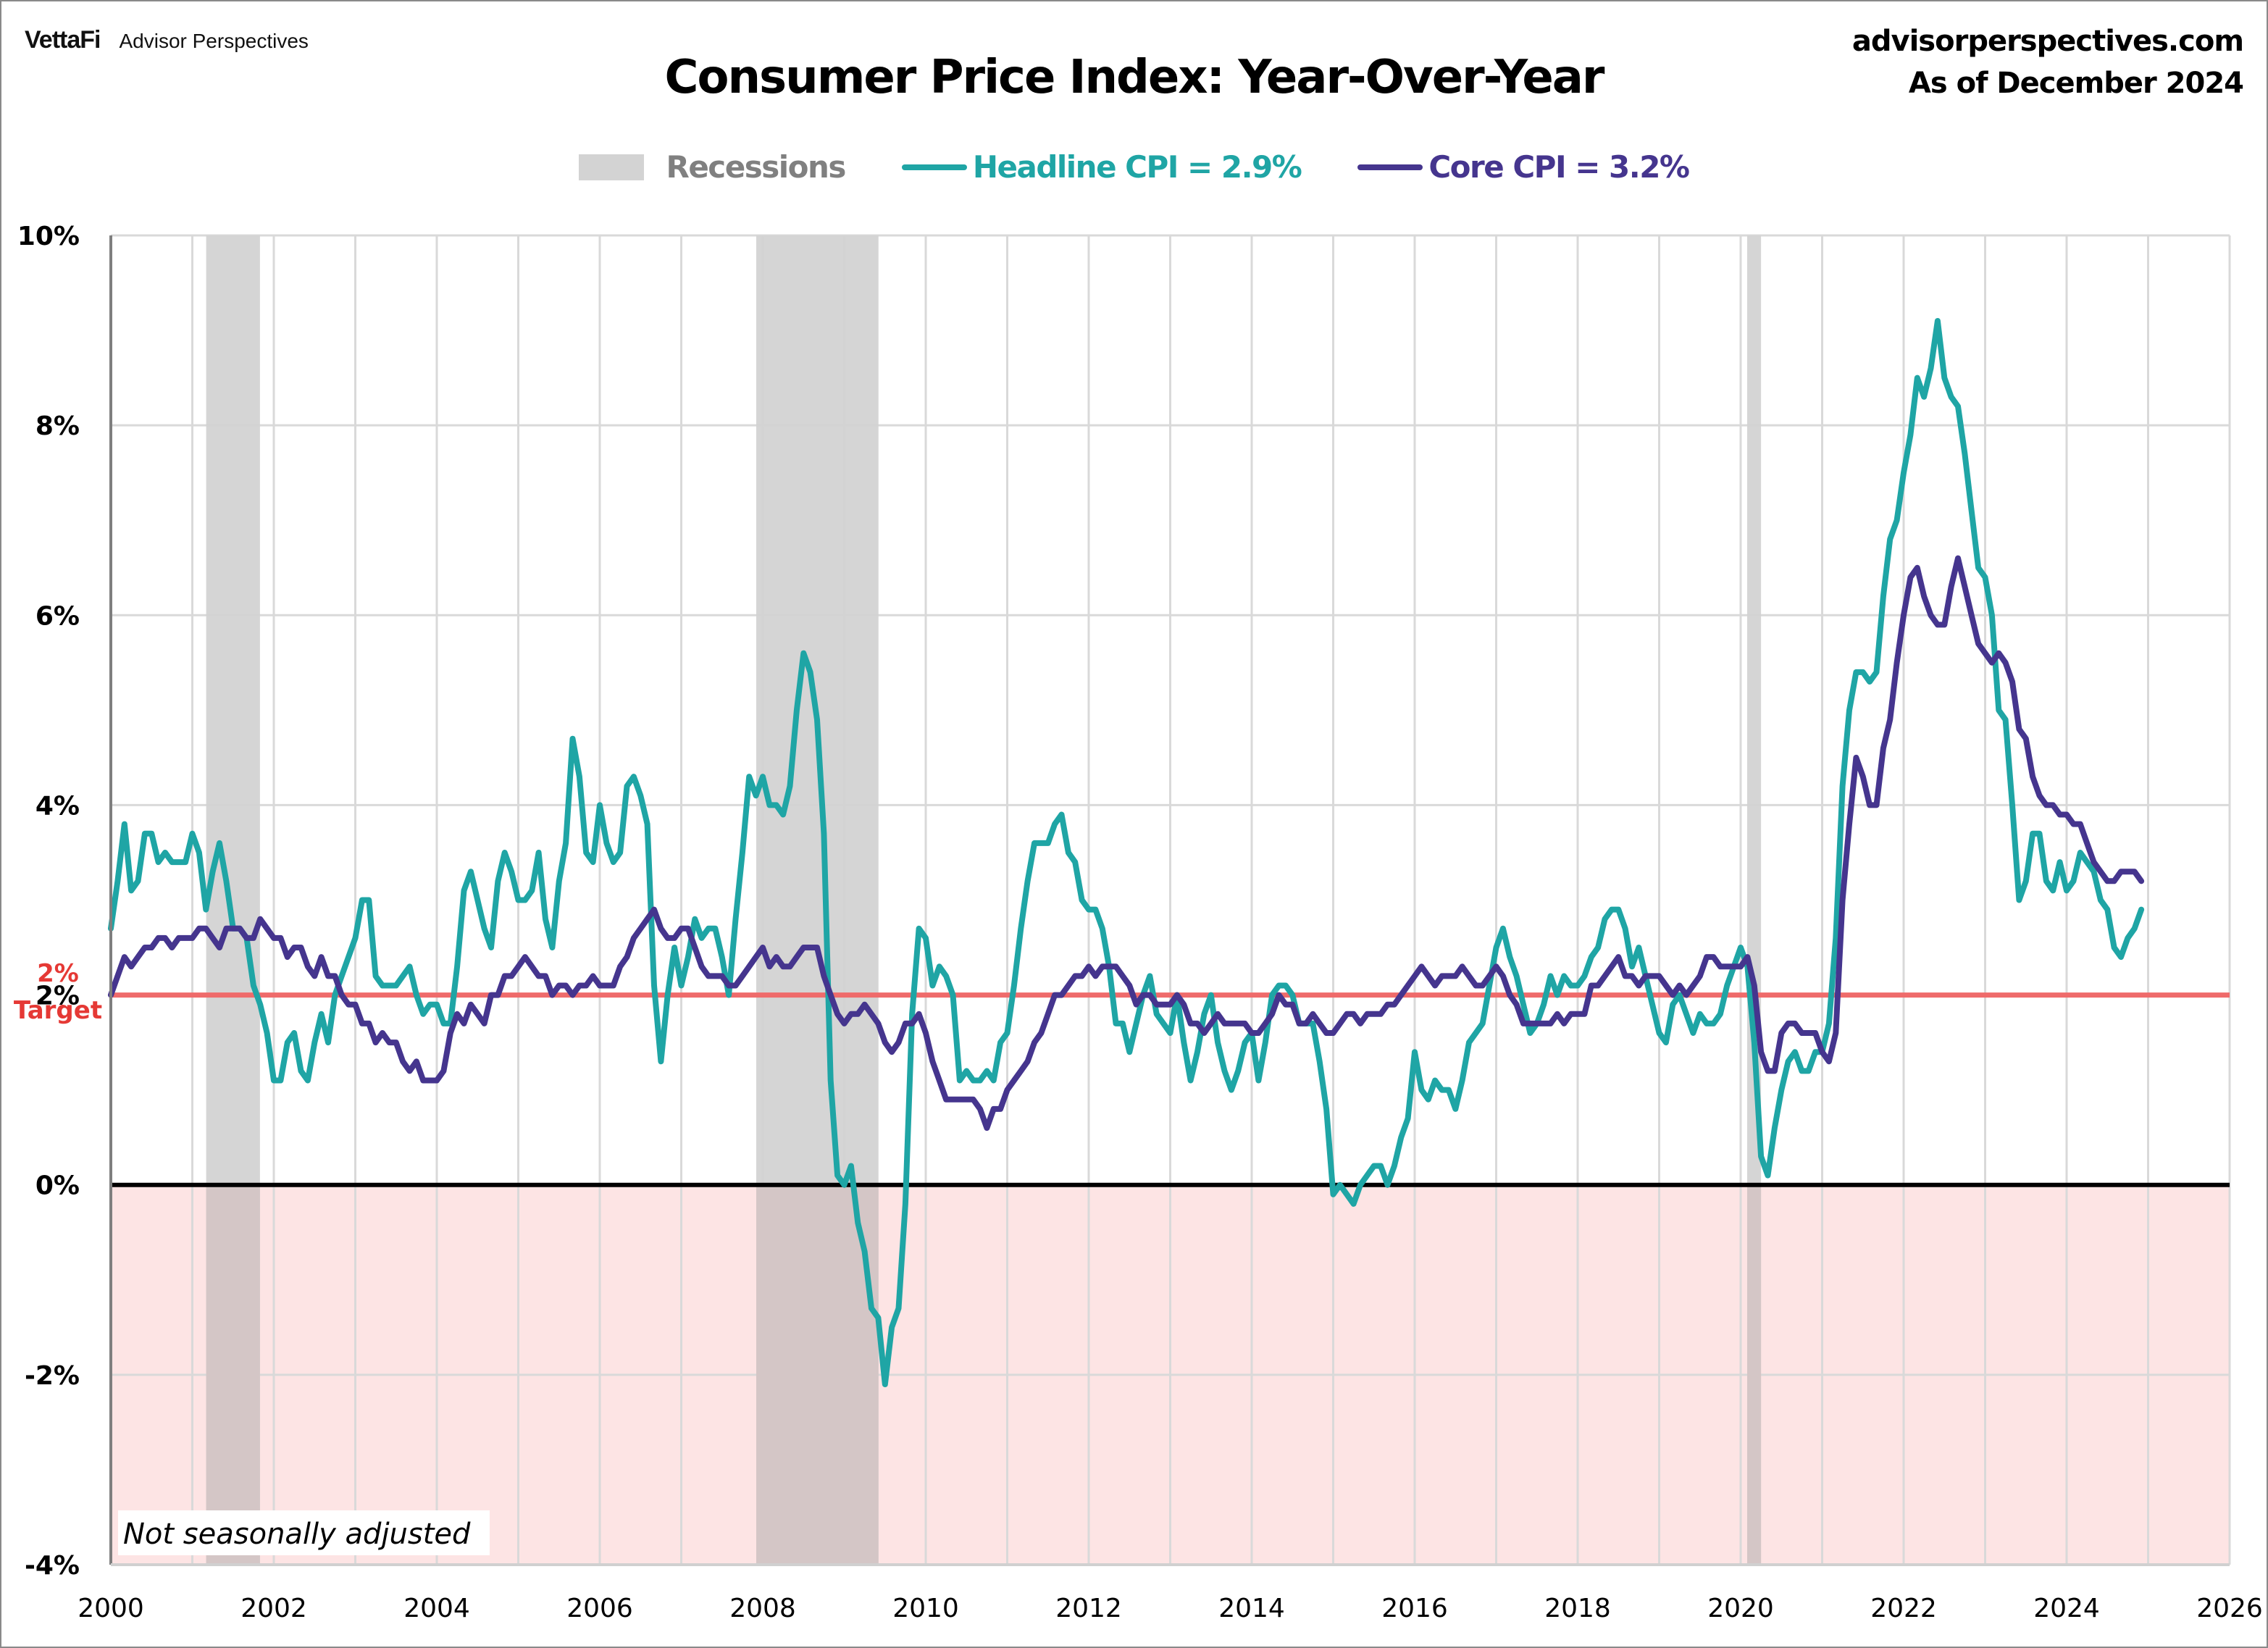  I want to click on x-tick-label: 2020, so click(1741, 1608).